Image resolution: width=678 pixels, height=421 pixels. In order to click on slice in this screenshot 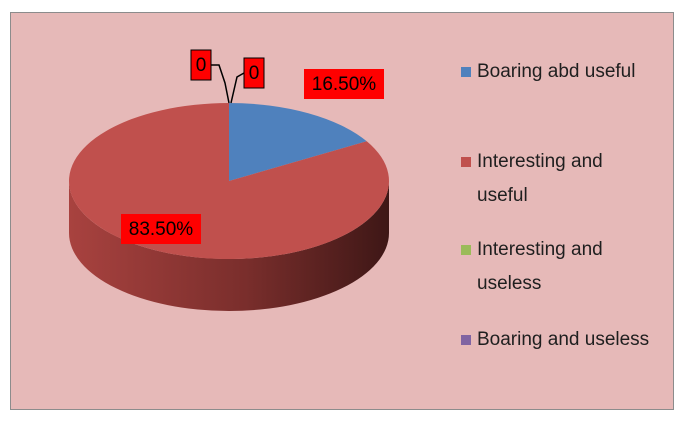, I will do `click(298, 142)`.